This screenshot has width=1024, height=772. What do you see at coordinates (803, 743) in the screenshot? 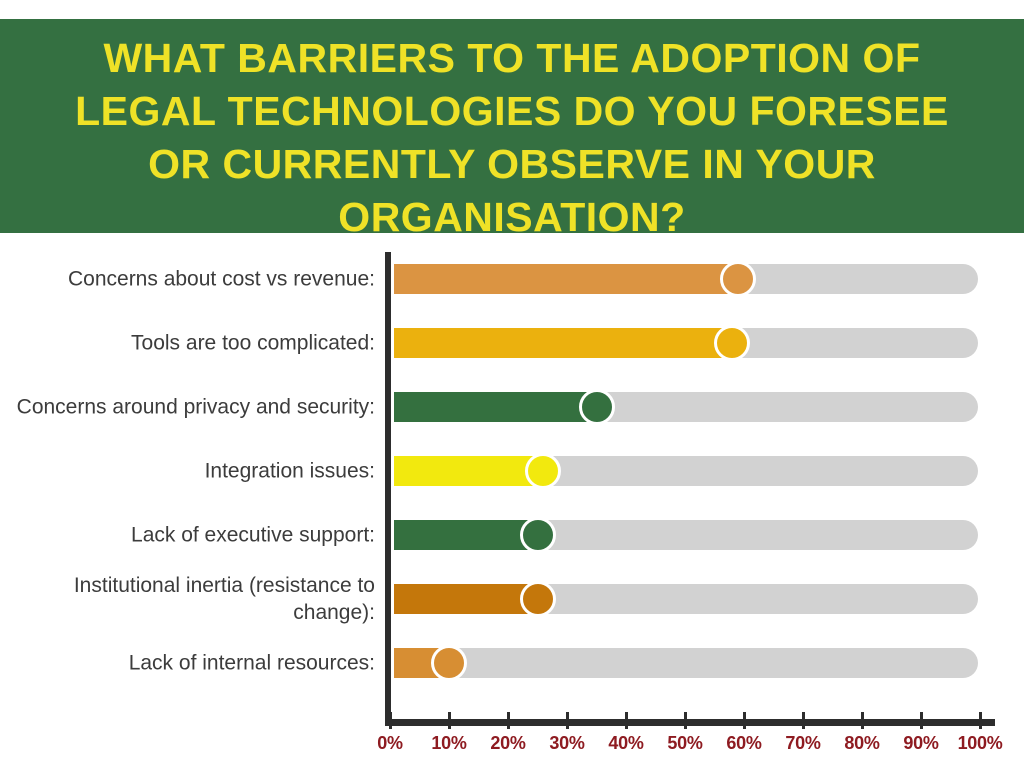
I see `x-tick-label: 70%` at bounding box center [803, 743].